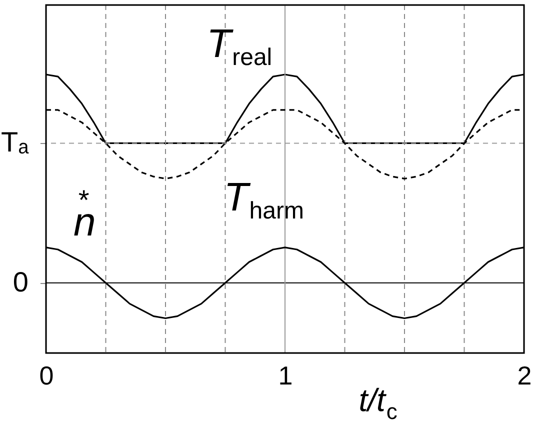  What do you see at coordinates (20, 282) in the screenshot?
I see `ref-line-label: 0` at bounding box center [20, 282].